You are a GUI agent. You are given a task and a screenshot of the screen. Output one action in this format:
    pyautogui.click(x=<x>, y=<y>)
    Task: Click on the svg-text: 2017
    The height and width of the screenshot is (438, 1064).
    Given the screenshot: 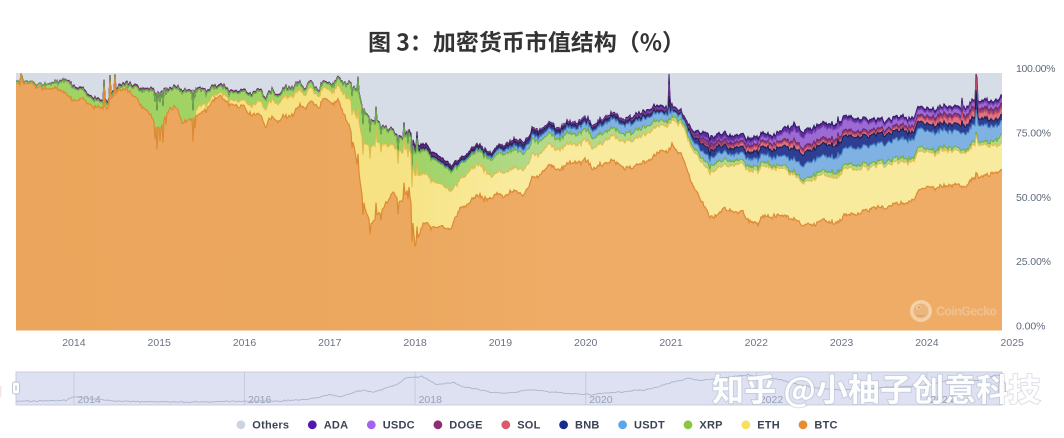 What is the action you would take?
    pyautogui.click(x=330, y=343)
    